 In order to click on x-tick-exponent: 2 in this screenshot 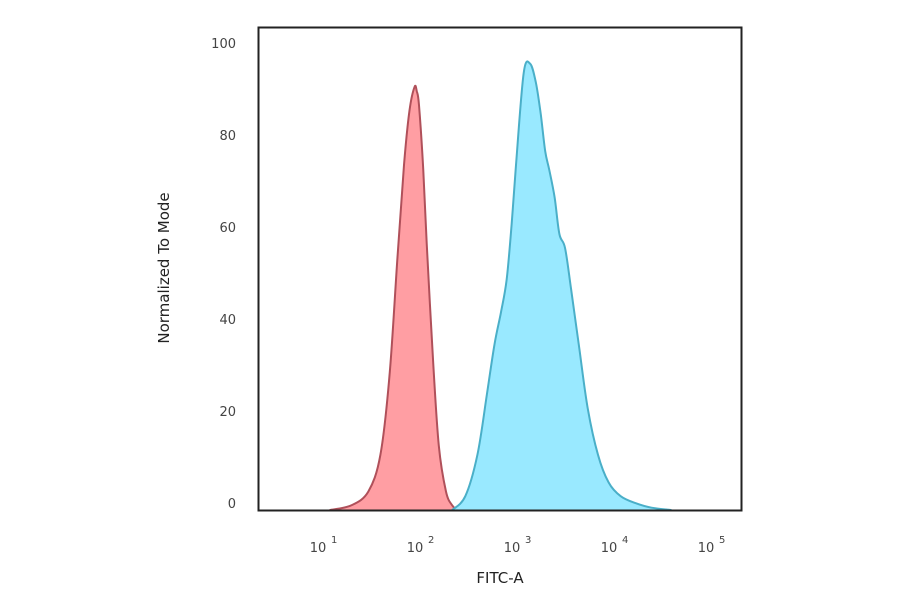, I will do `click(431, 540)`.